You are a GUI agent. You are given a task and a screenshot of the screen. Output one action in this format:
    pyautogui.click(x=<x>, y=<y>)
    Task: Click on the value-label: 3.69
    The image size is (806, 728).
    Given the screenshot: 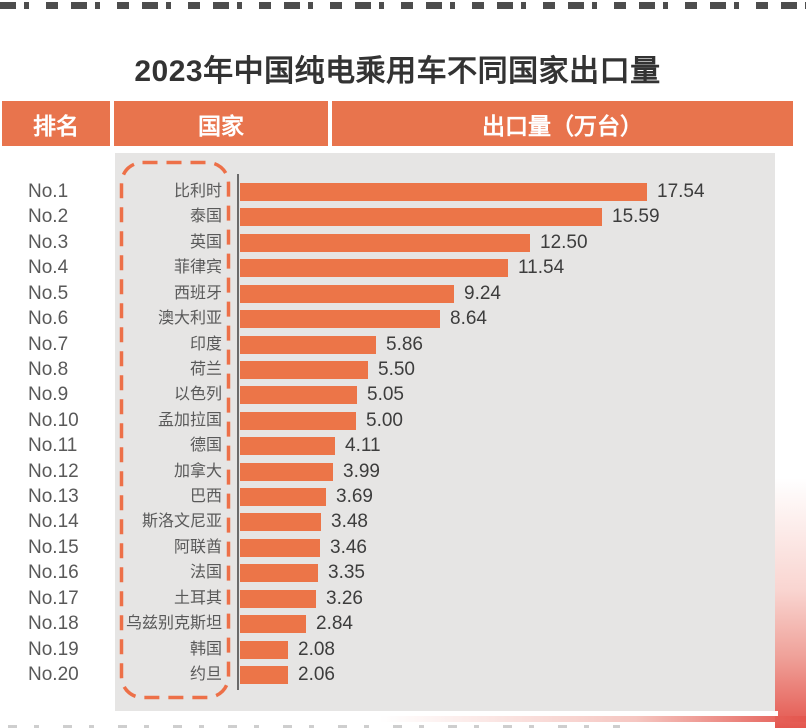 What is the action you would take?
    pyautogui.click(x=354, y=497)
    